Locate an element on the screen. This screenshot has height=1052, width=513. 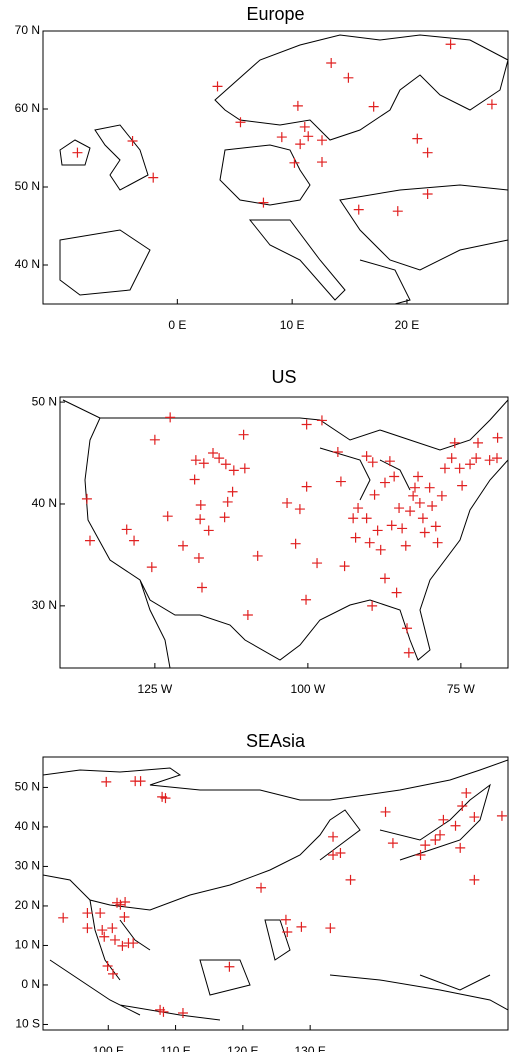
x-tick-label: 10 E is located at coordinates (292, 325).